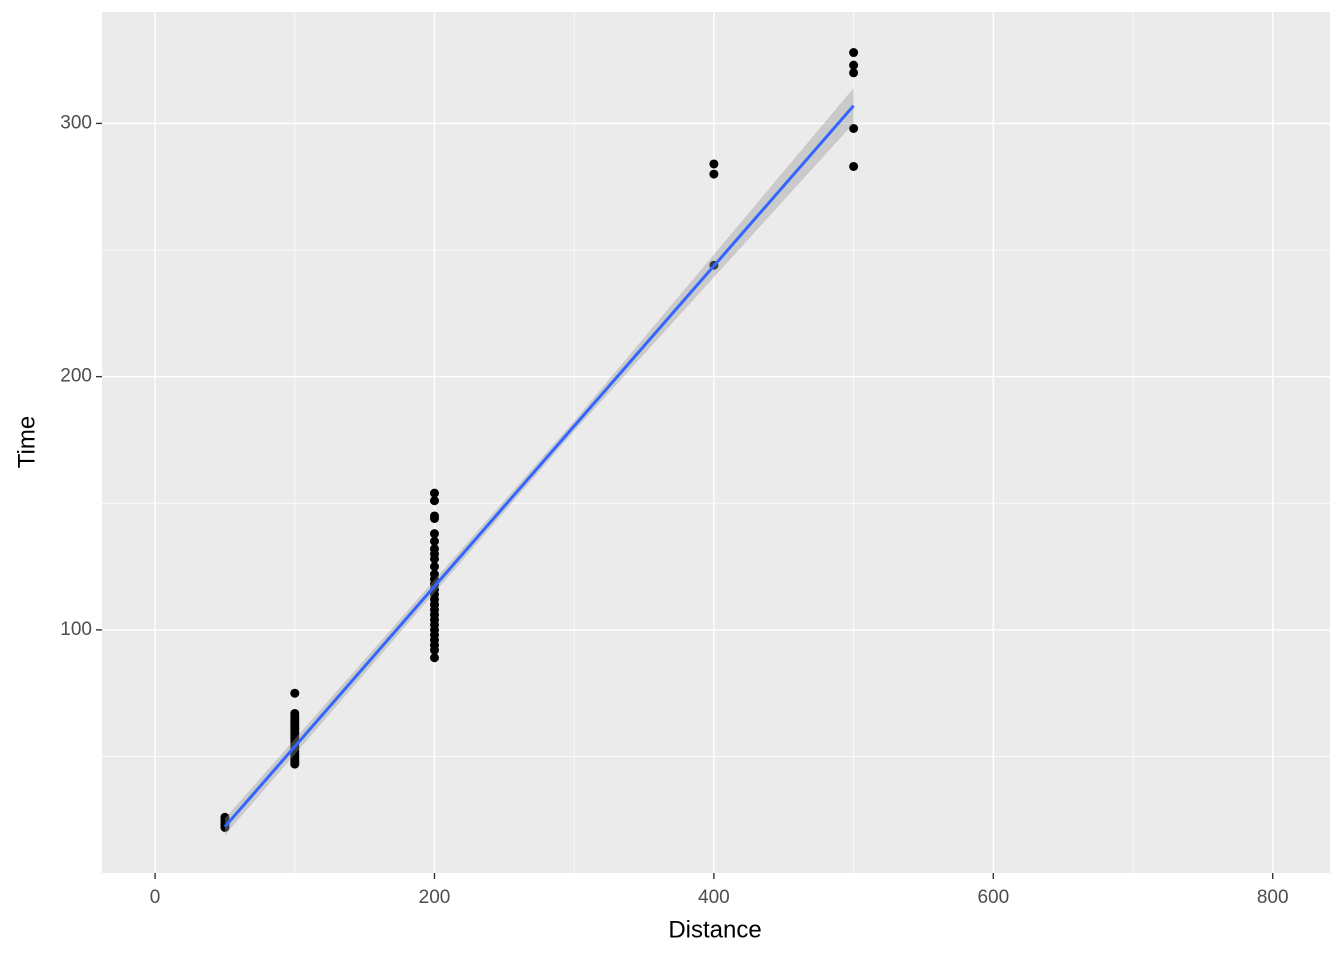 This screenshot has width=1344, height=960. Describe the element at coordinates (26, 442) in the screenshot. I see `y-axis-title: Time` at that location.